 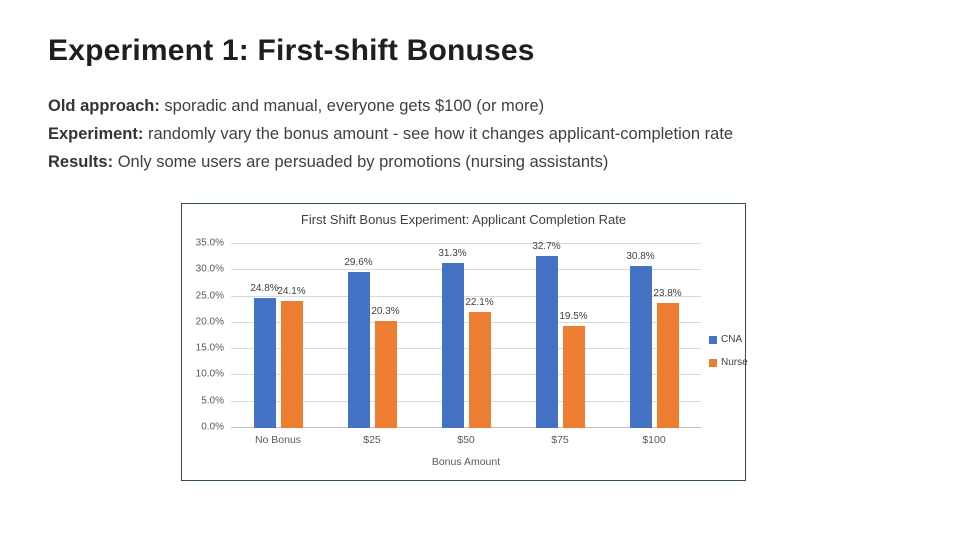 What do you see at coordinates (264, 355) in the screenshot?
I see `bar-cna: 24.8%` at bounding box center [264, 355].